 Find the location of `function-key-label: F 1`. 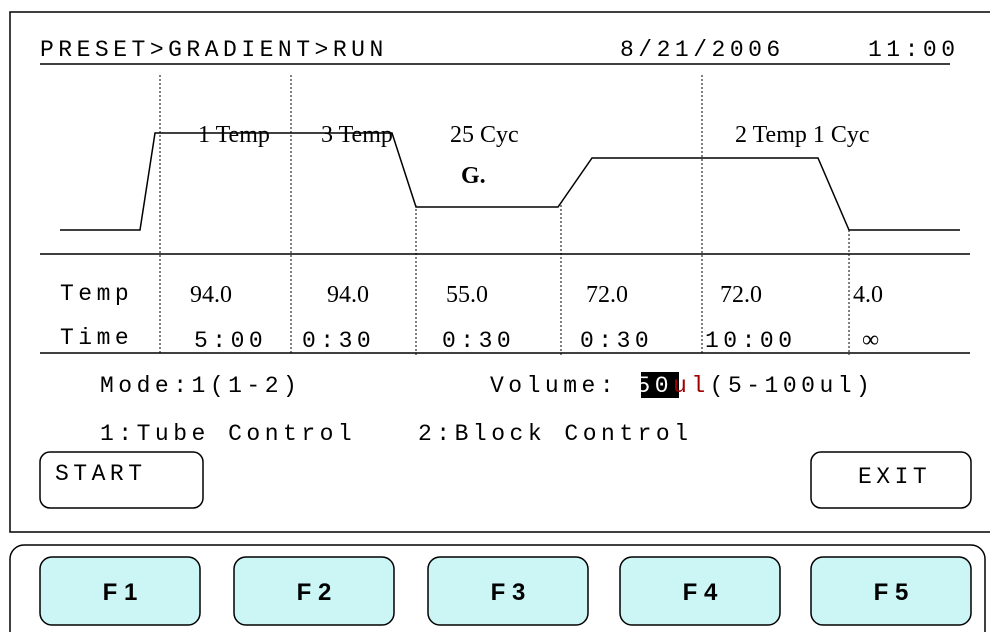

function-key-label: F 1 is located at coordinates (120, 592).